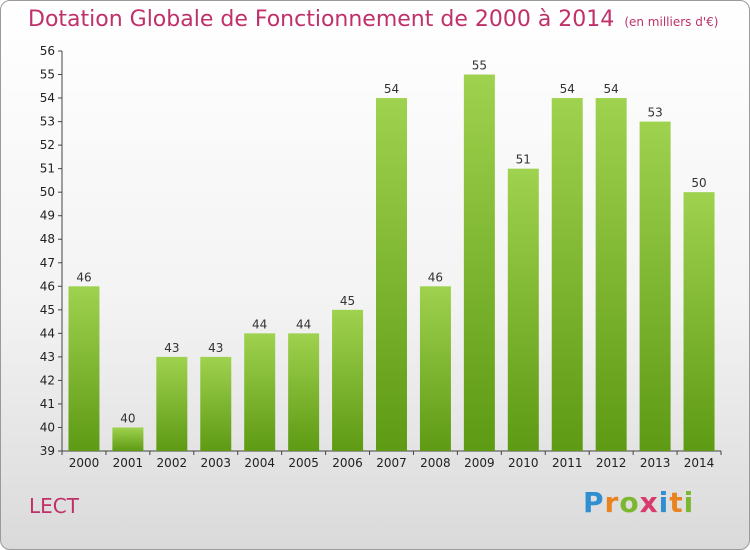 Image resolution: width=750 pixels, height=550 pixels. I want to click on x-tick-label: 2002, so click(172, 463).